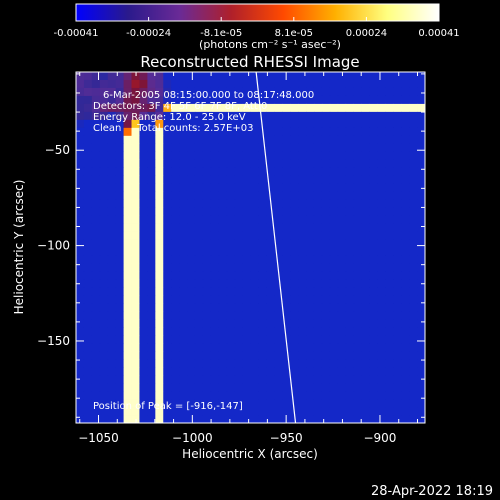 Image resolution: width=500 pixels, height=500 pixels. Describe the element at coordinates (208, 95) in the screenshot. I see `info-line-time: 6-Mar-2005 08:15:00.000 to 08:17:48.000` at that location.